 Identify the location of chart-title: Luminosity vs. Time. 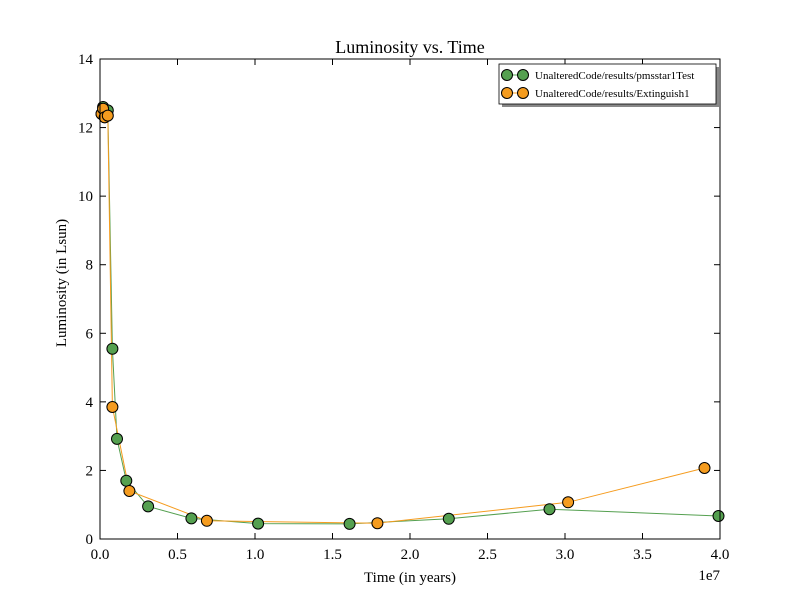
(410, 47).